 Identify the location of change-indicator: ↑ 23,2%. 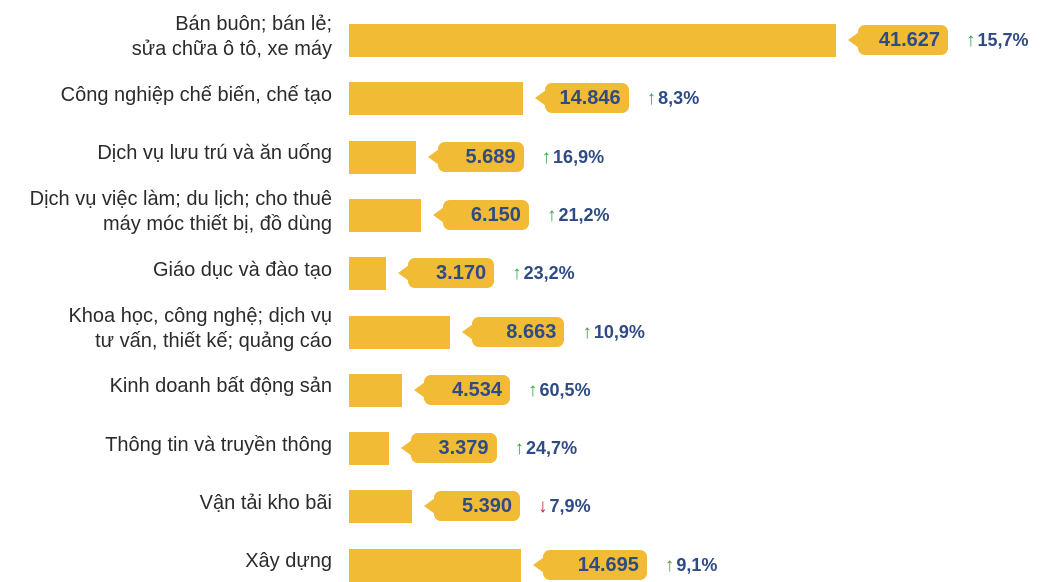
(543, 273).